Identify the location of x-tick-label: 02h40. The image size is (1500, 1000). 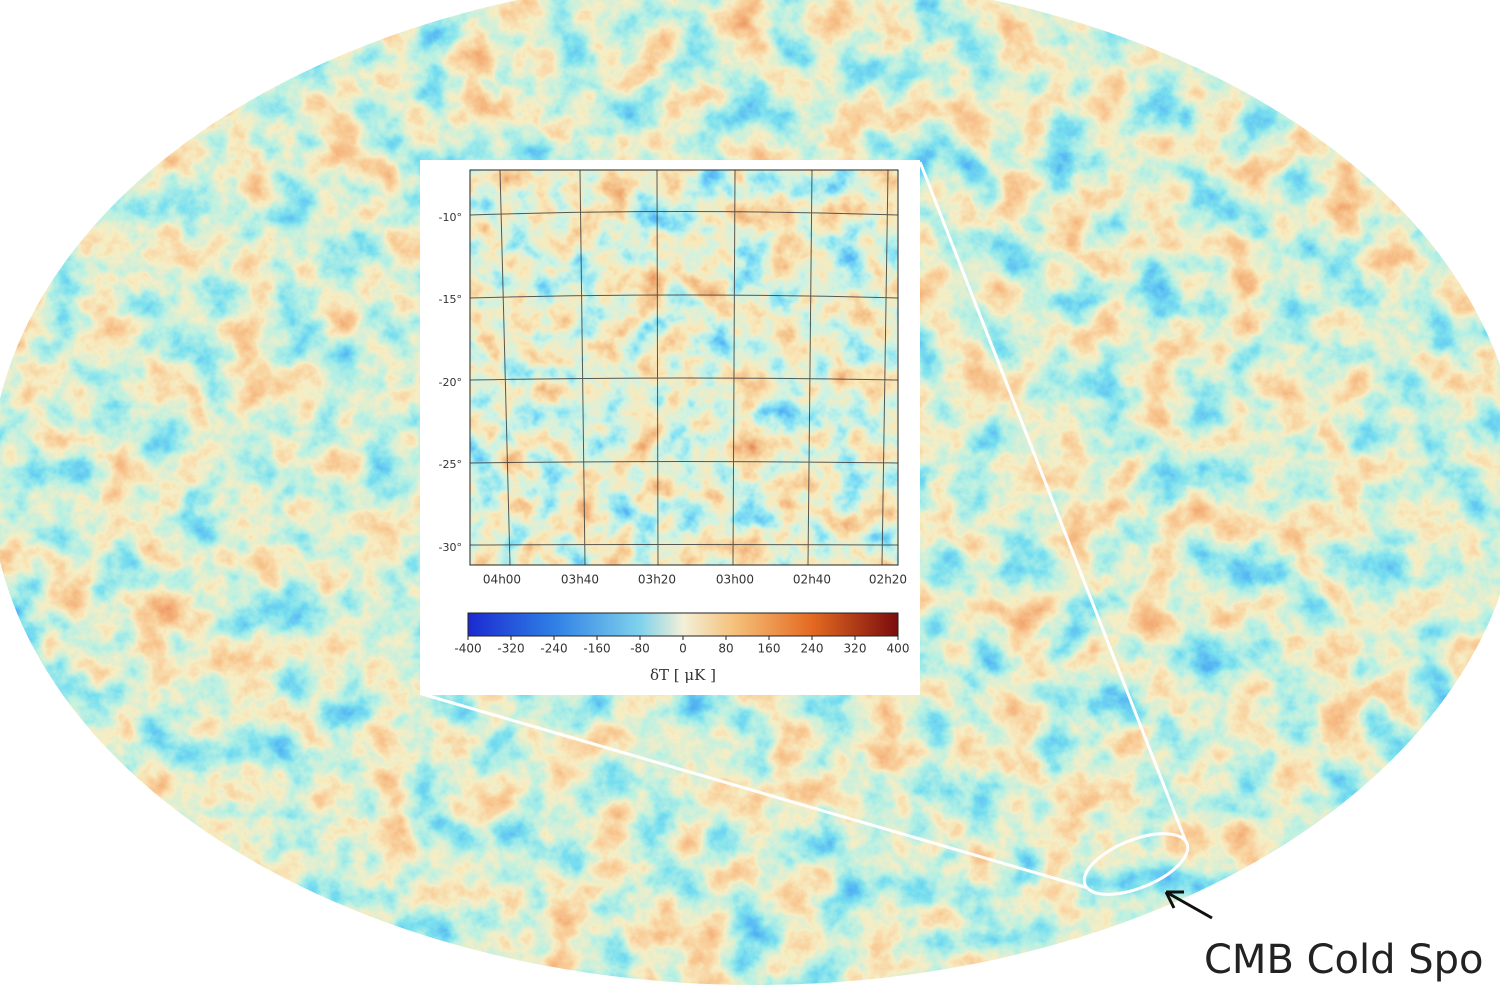
(812, 580).